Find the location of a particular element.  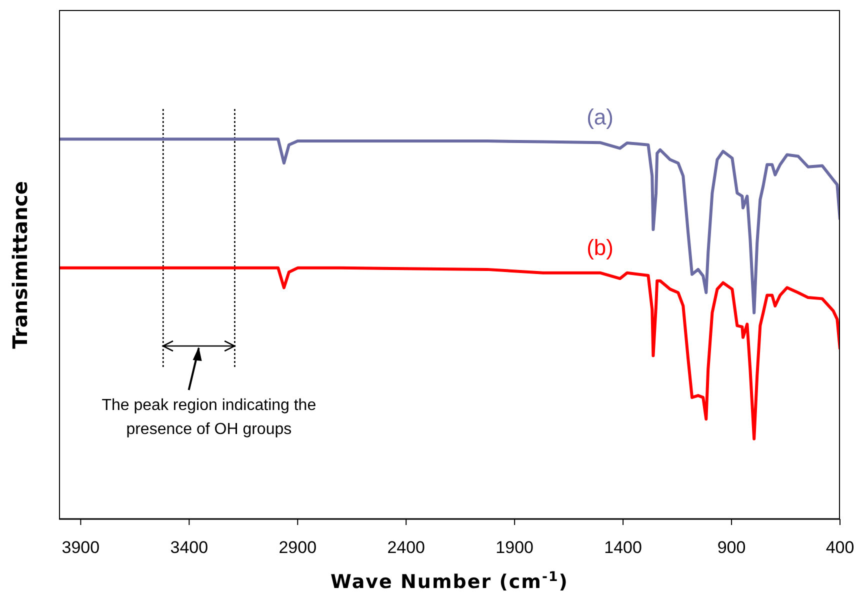

x-tick-label: 1900 is located at coordinates (515, 548).